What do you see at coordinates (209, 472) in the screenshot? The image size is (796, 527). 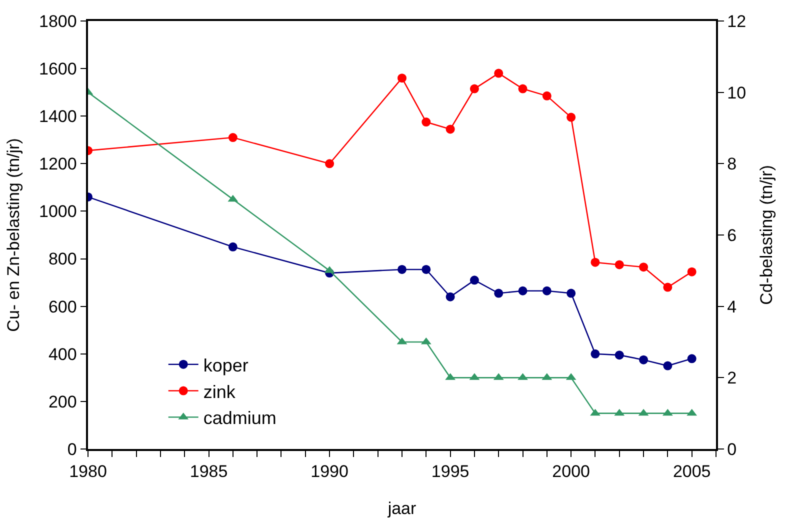 I see `x-tick-label: 1985` at bounding box center [209, 472].